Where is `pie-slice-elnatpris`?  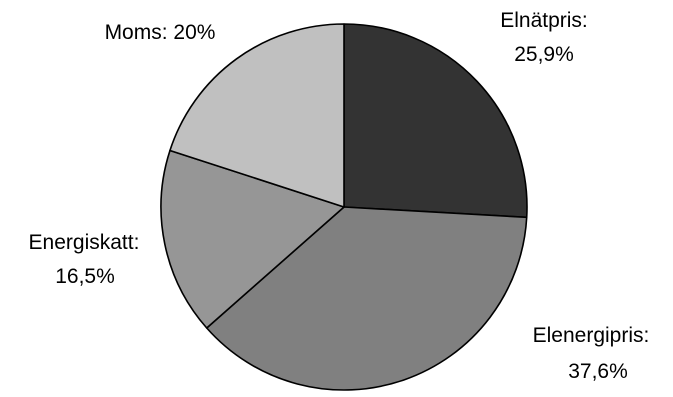
pie-slice-elnatpris is located at coordinates (435, 121).